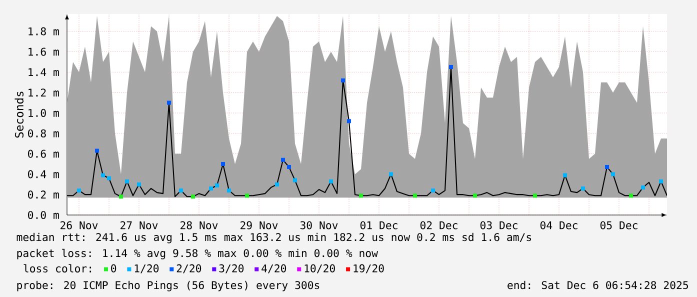 Image resolution: width=697 pixels, height=297 pixels. I want to click on x-tick-label: 29 Nov, so click(259, 225).